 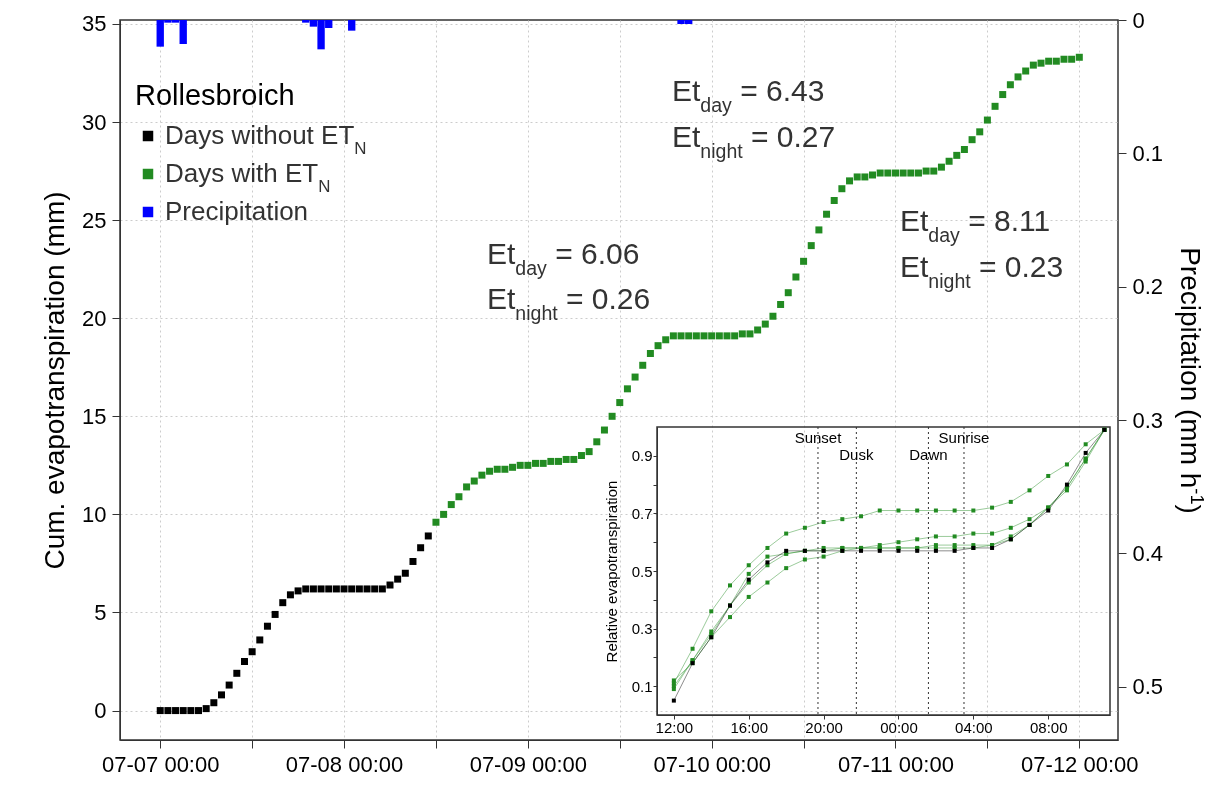 What do you see at coordinates (818, 437) in the screenshot?
I see `ref-line-label: Sunset` at bounding box center [818, 437].